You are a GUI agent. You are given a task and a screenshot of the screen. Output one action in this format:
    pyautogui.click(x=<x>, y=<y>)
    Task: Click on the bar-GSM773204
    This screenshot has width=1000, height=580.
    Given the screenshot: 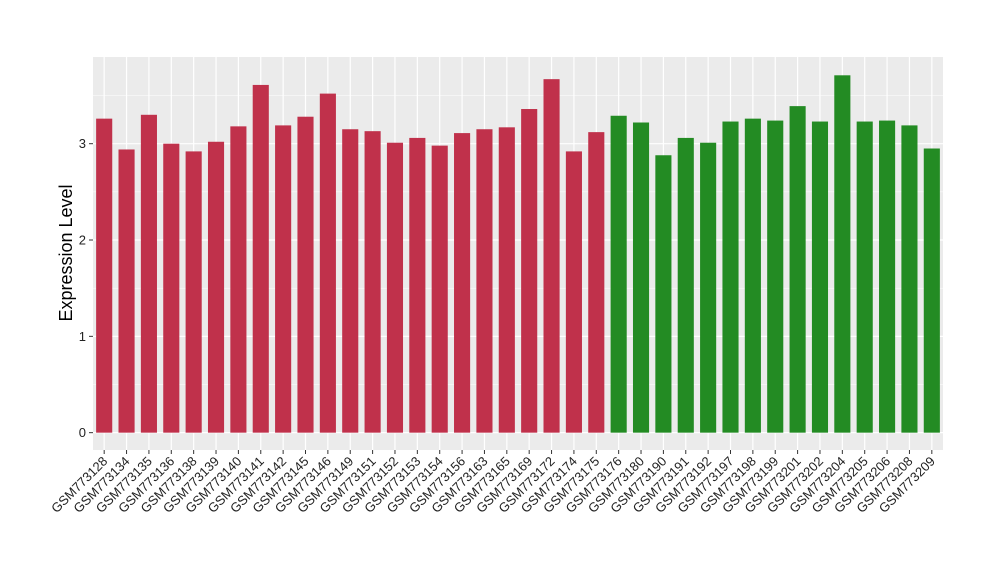 What is the action you would take?
    pyautogui.click(x=842, y=254)
    